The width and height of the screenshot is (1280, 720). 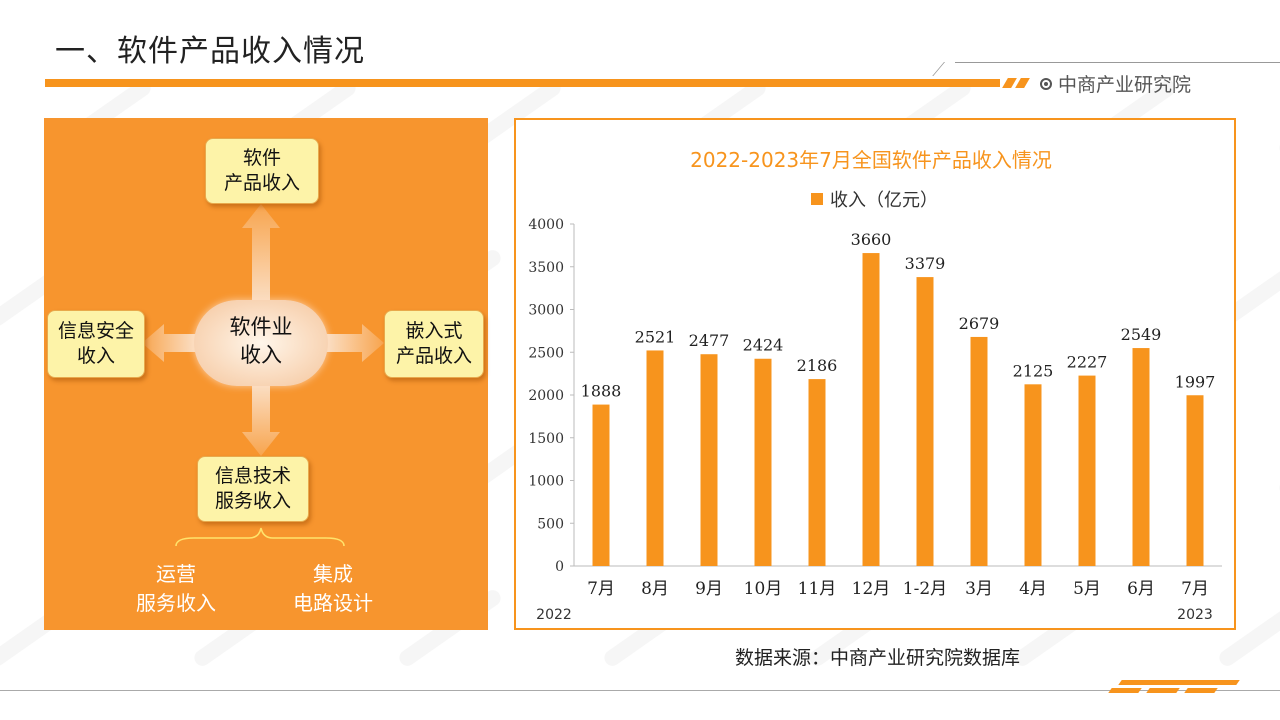 I want to click on y-tick-label: 3000, so click(x=546, y=311).